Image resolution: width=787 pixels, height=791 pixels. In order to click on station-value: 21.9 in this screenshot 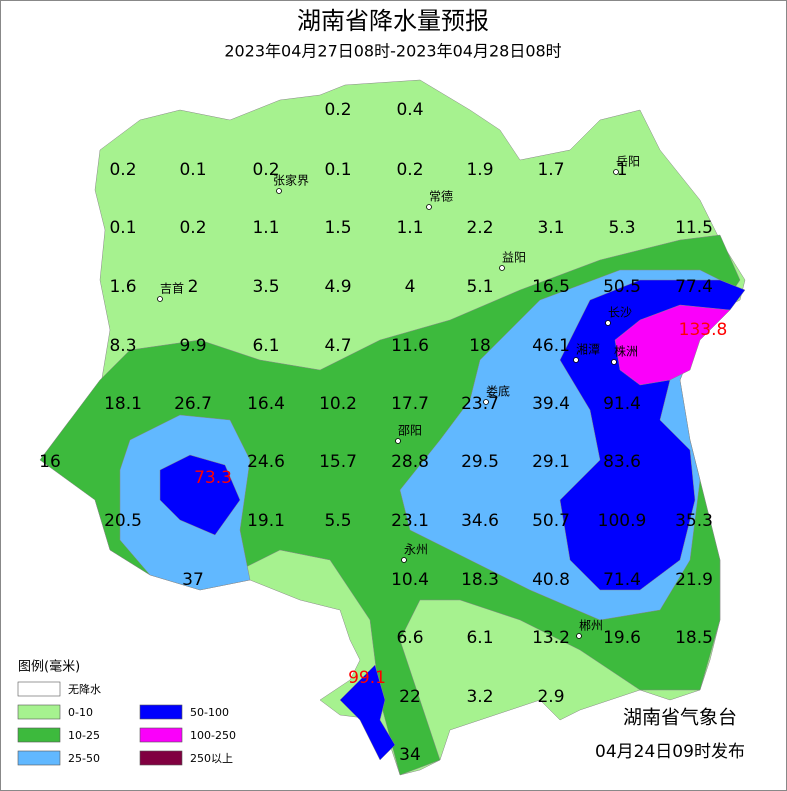, I will do `click(694, 580)`.